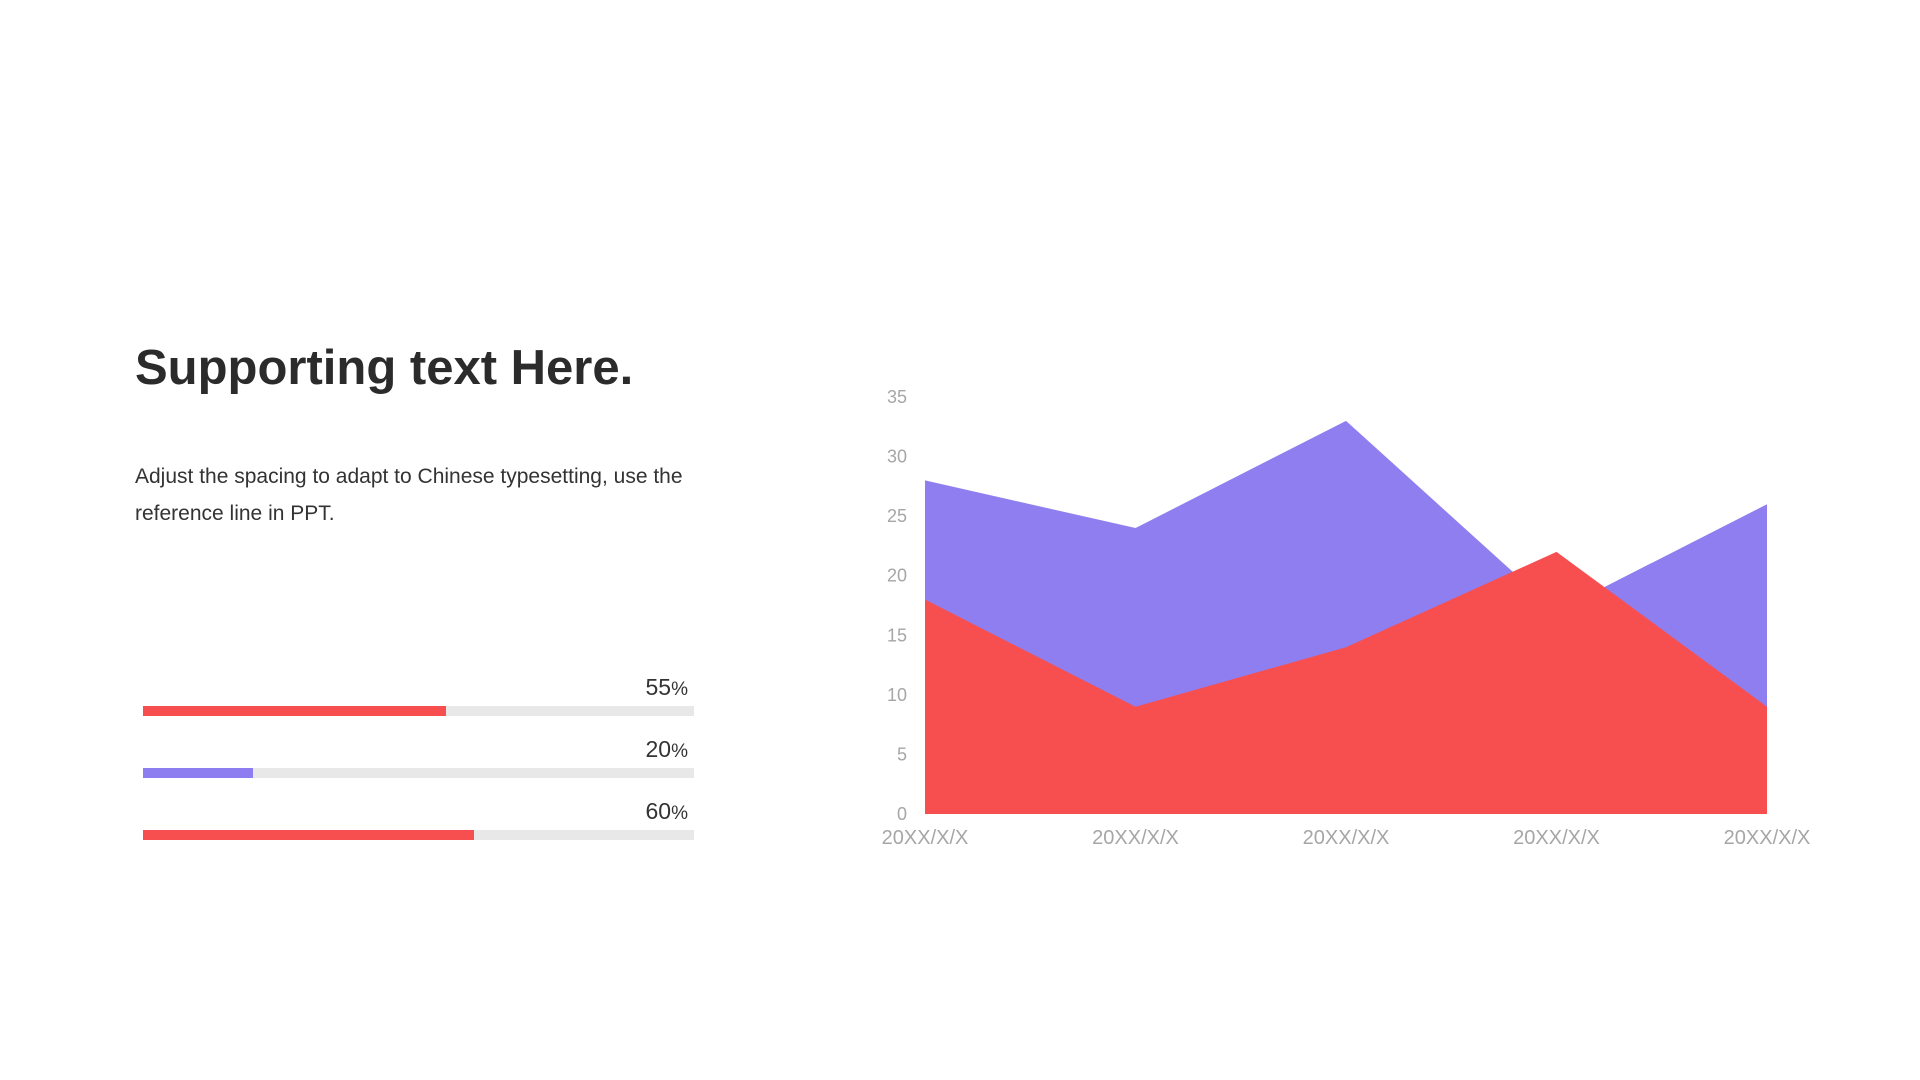 The height and width of the screenshot is (1080, 1920). I want to click on progress-item: 60%, so click(418, 825).